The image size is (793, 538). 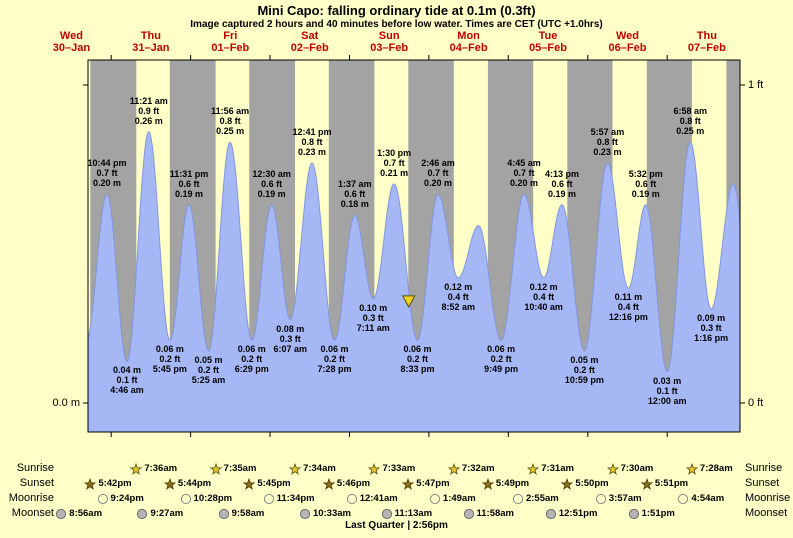 I want to click on day-weekday: Mon, so click(x=468, y=36).